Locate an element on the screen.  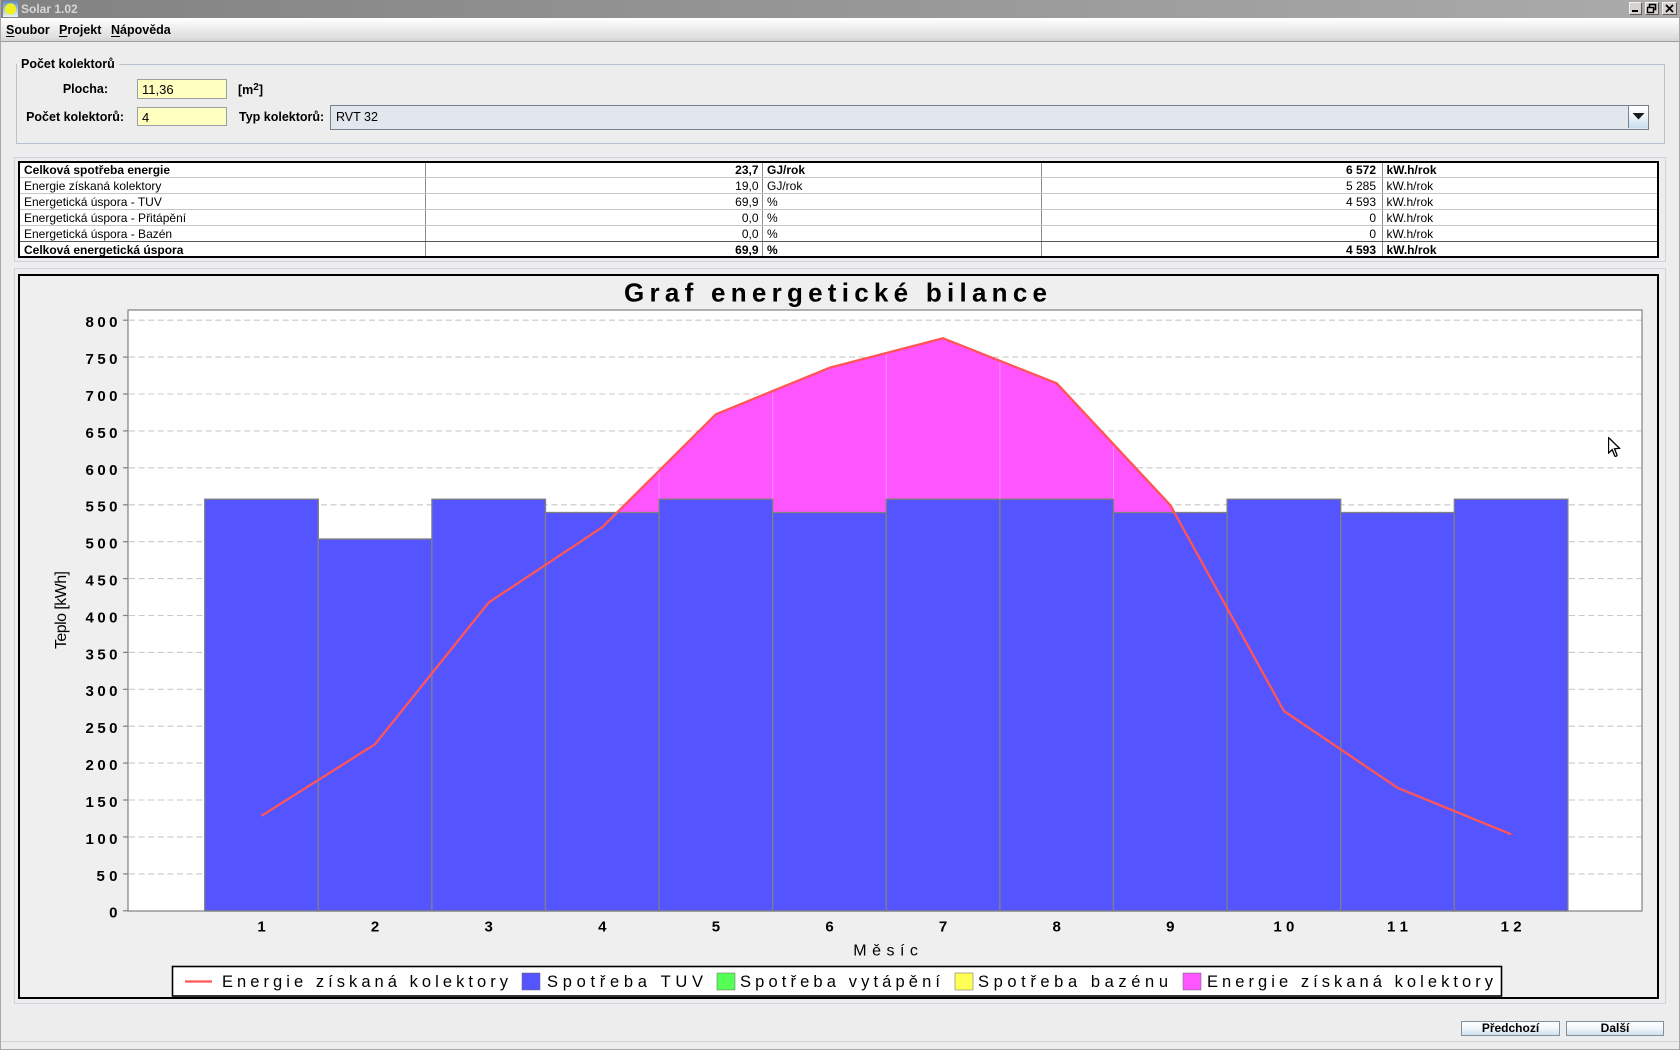
svg-text: 600 is located at coordinates (102, 470).